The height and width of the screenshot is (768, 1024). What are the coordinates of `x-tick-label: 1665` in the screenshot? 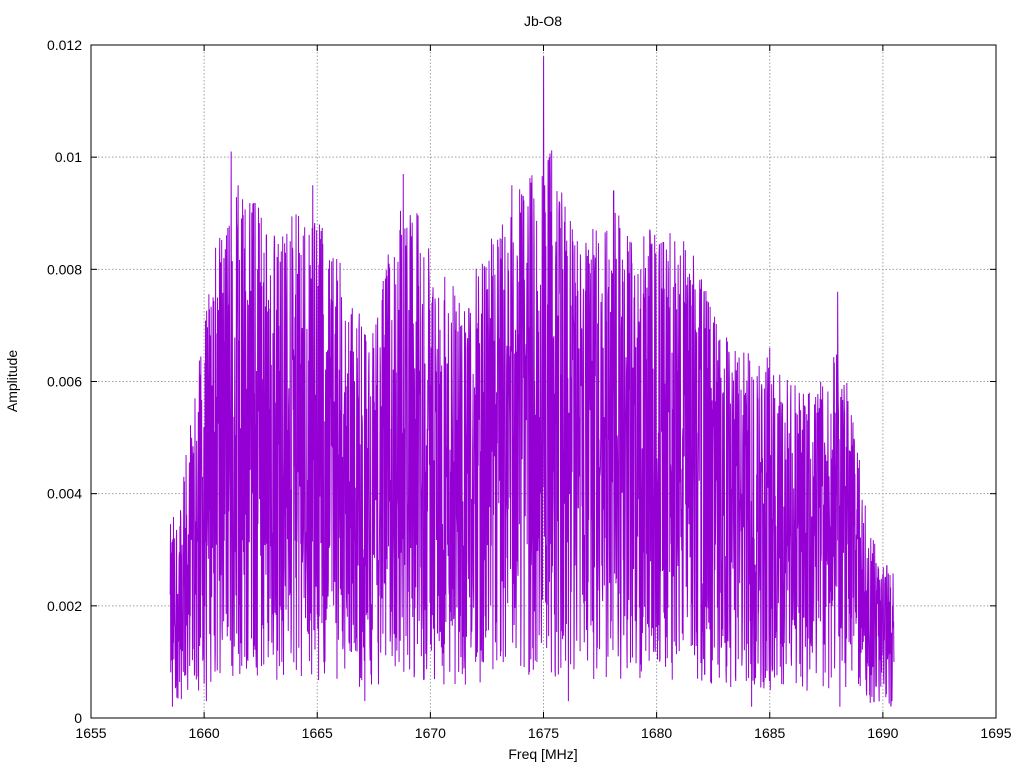 It's located at (317, 733).